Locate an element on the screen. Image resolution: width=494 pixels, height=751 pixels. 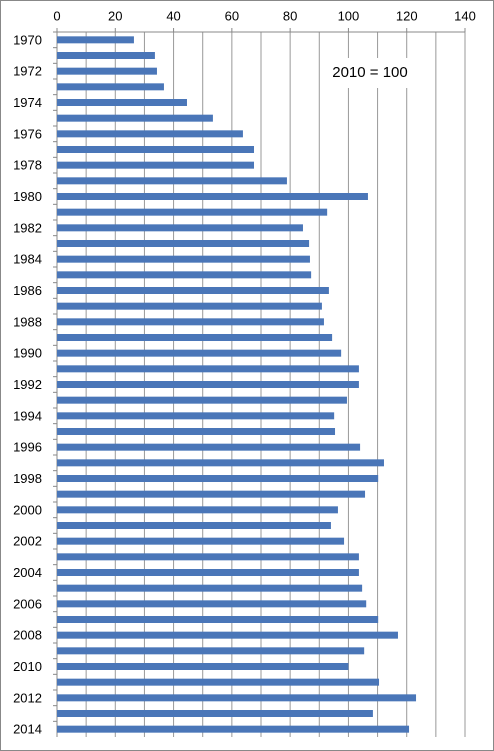
x-tick-label: 140 is located at coordinates (465, 15).